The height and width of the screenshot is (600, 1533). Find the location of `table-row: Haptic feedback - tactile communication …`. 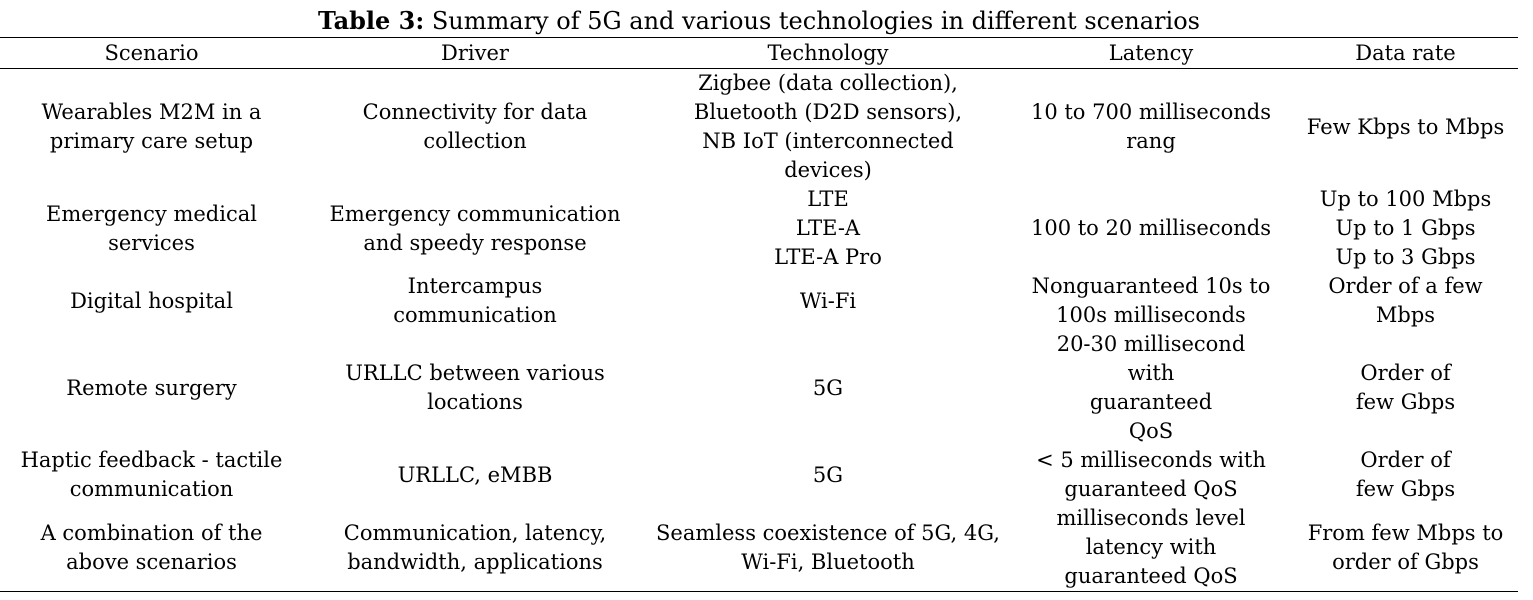

table-row: Haptic feedback - tactile communication … is located at coordinates (759, 475).